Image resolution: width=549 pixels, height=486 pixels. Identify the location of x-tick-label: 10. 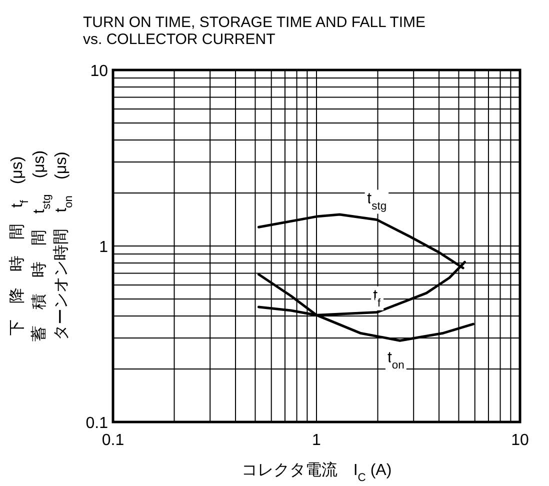
(520, 440).